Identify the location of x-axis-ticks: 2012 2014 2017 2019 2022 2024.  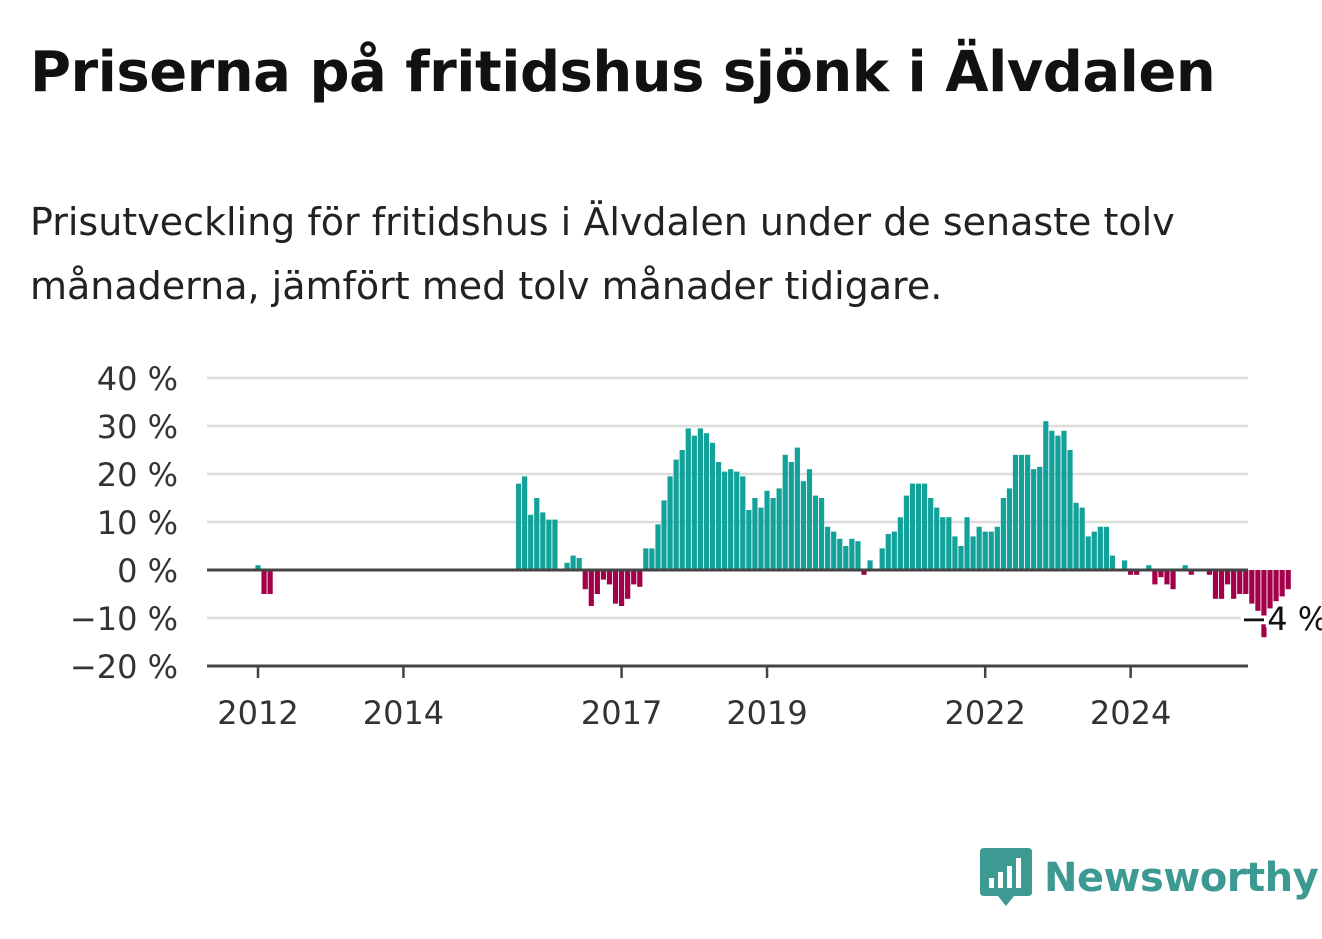
(694, 699).